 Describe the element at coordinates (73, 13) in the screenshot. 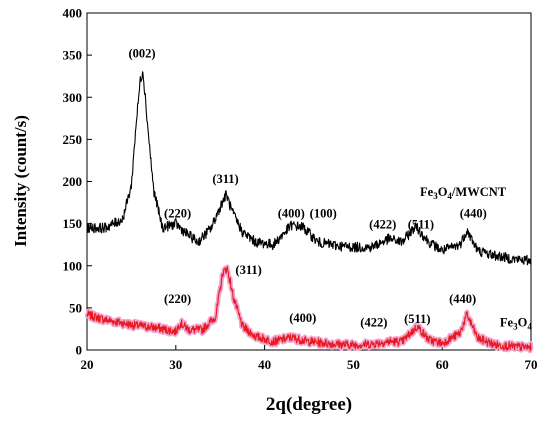

I see `y-tick-label: 400` at that location.